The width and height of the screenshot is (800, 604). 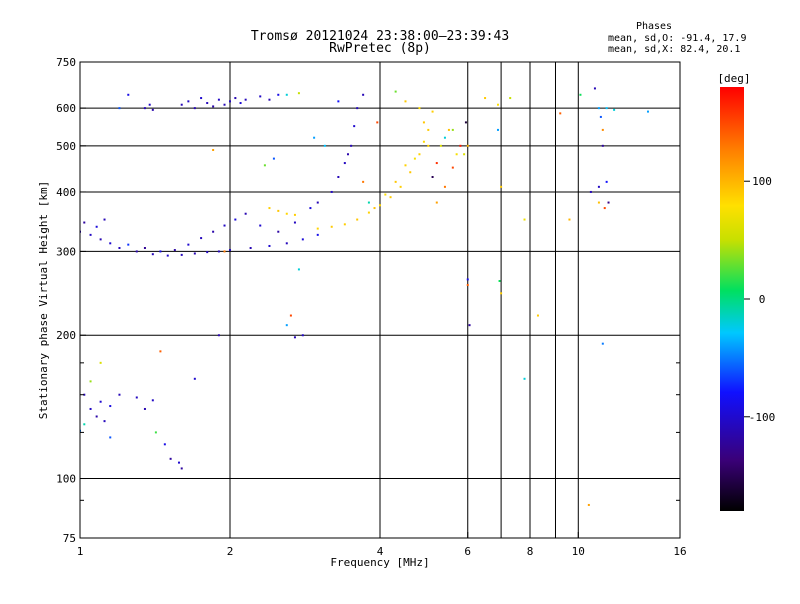 I want to click on y-tick-label: 500, so click(x=66, y=146).